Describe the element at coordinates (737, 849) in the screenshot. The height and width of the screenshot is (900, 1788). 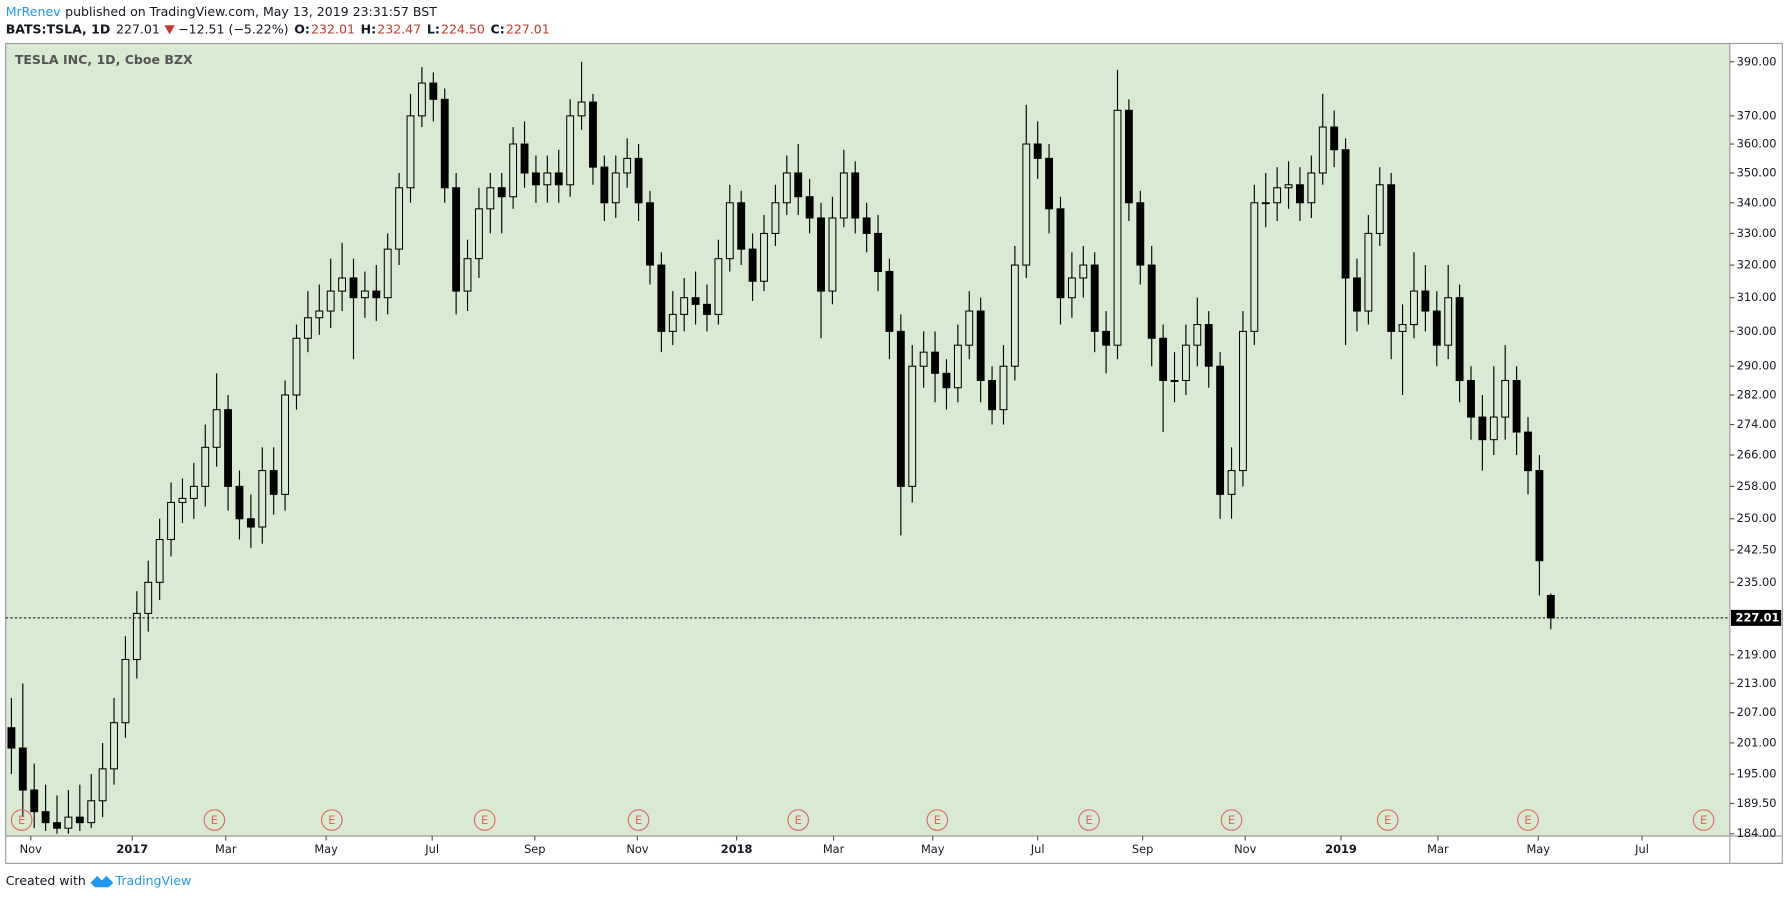
I see `x-tick-label: 2018` at that location.